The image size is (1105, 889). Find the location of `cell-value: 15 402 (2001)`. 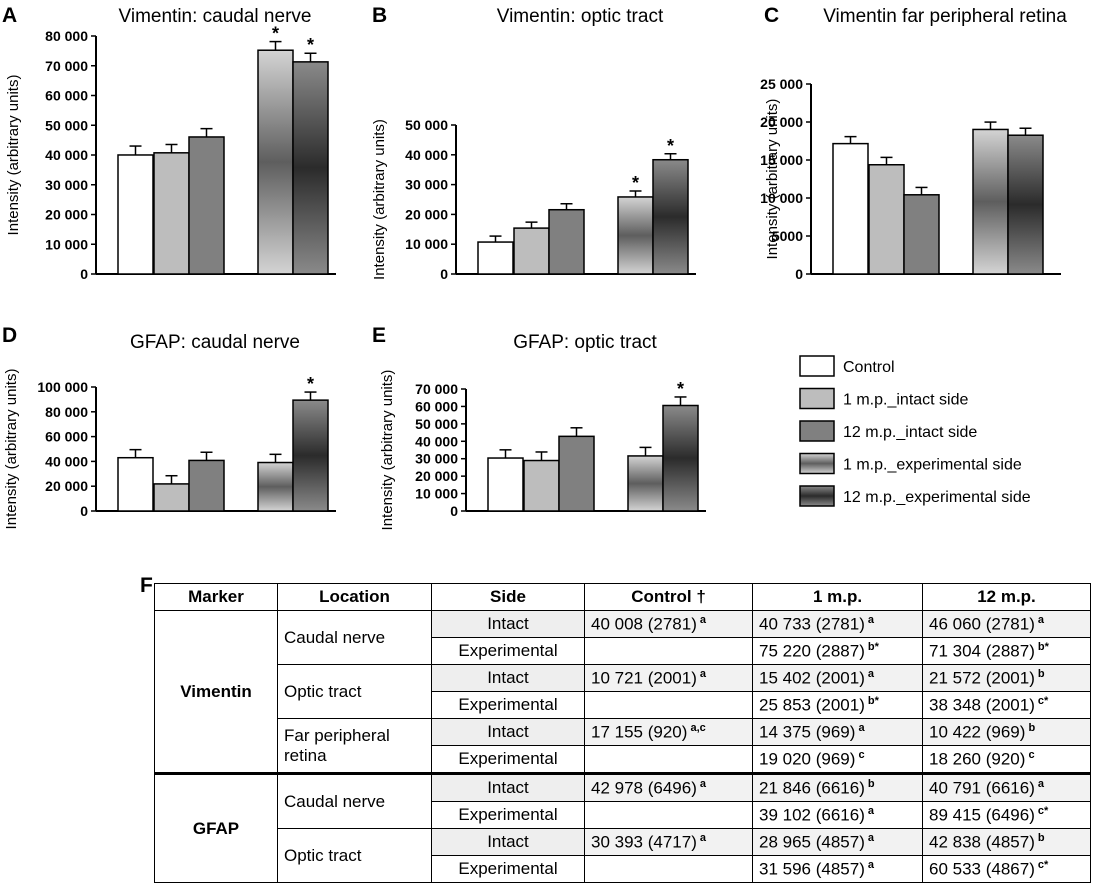

cell-value: 15 402 (2001) is located at coordinates (812, 678).